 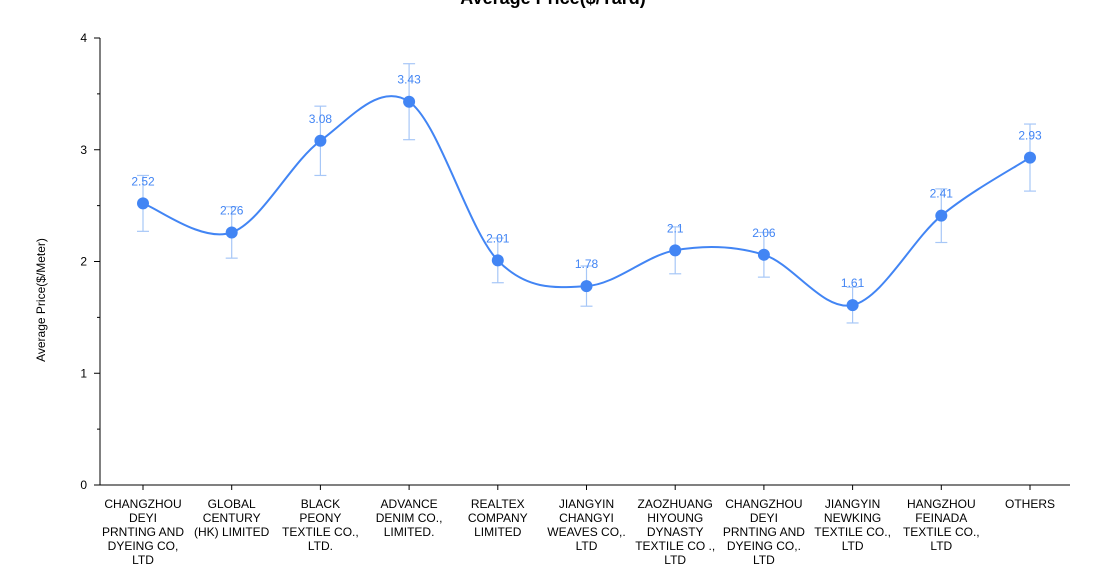 What do you see at coordinates (409, 532) in the screenshot?
I see `x-tick-label-line: LIMITED.` at bounding box center [409, 532].